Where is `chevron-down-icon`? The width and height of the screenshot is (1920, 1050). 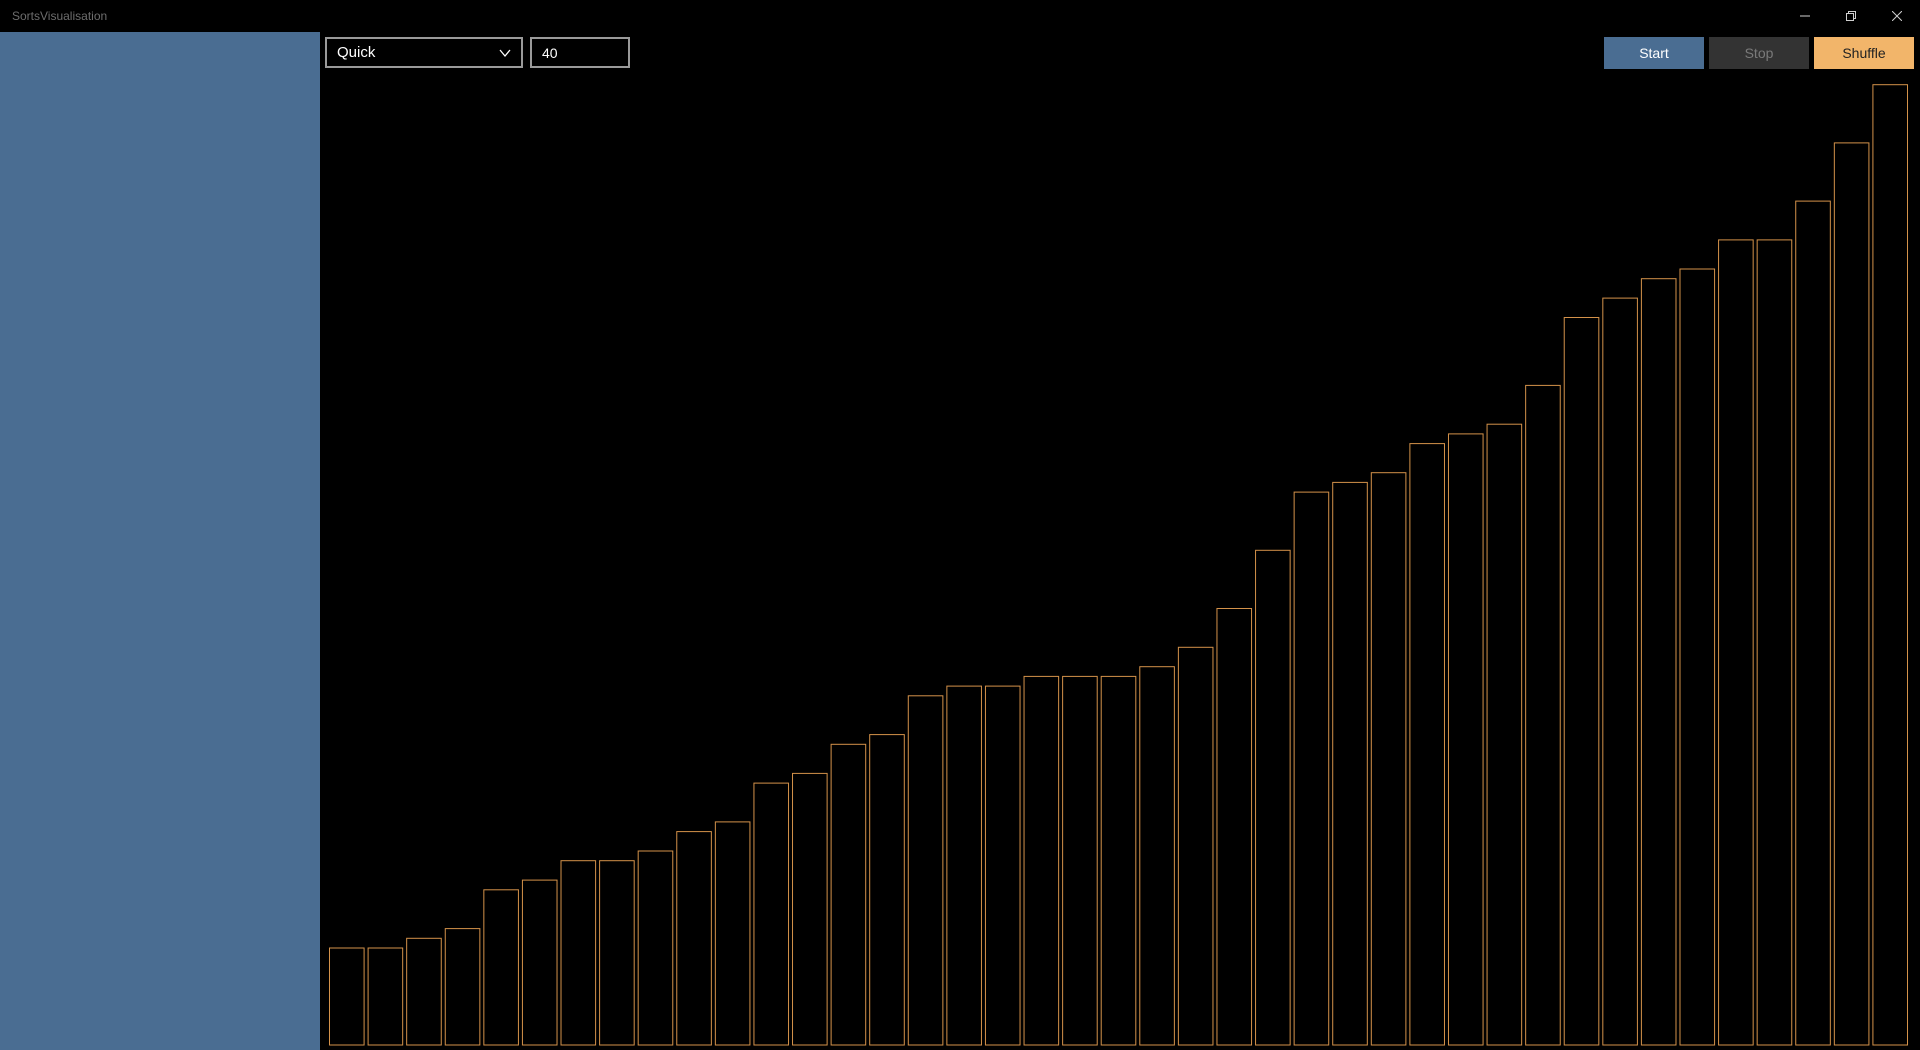 chevron-down-icon is located at coordinates (505, 53).